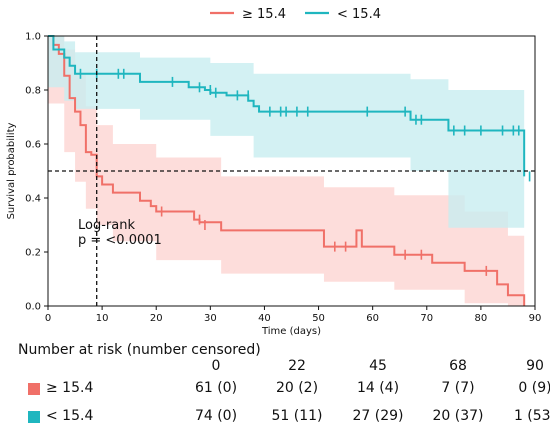 Image resolution: width=550 pixels, height=431 pixels. Describe the element at coordinates (33, 37) in the screenshot. I see `y-tick-label: 1.0` at that location.